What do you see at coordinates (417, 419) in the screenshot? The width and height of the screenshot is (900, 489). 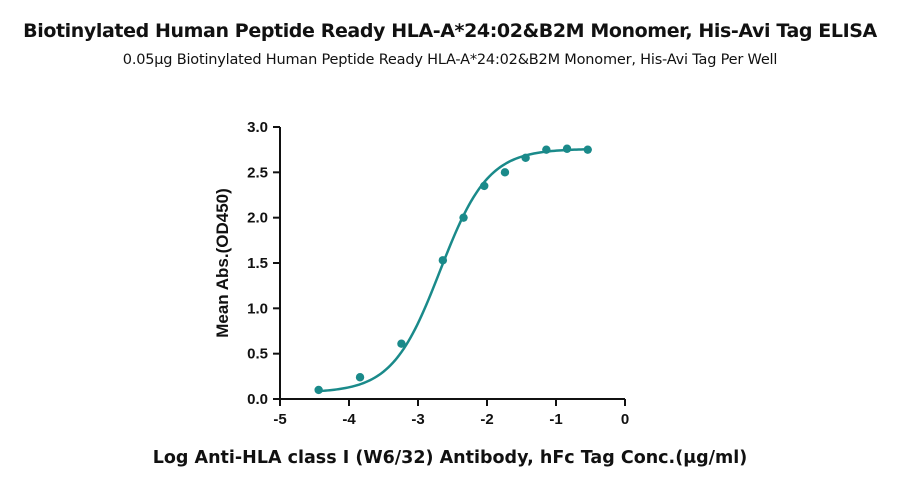 I see `x-tick-label: -3` at bounding box center [417, 419].